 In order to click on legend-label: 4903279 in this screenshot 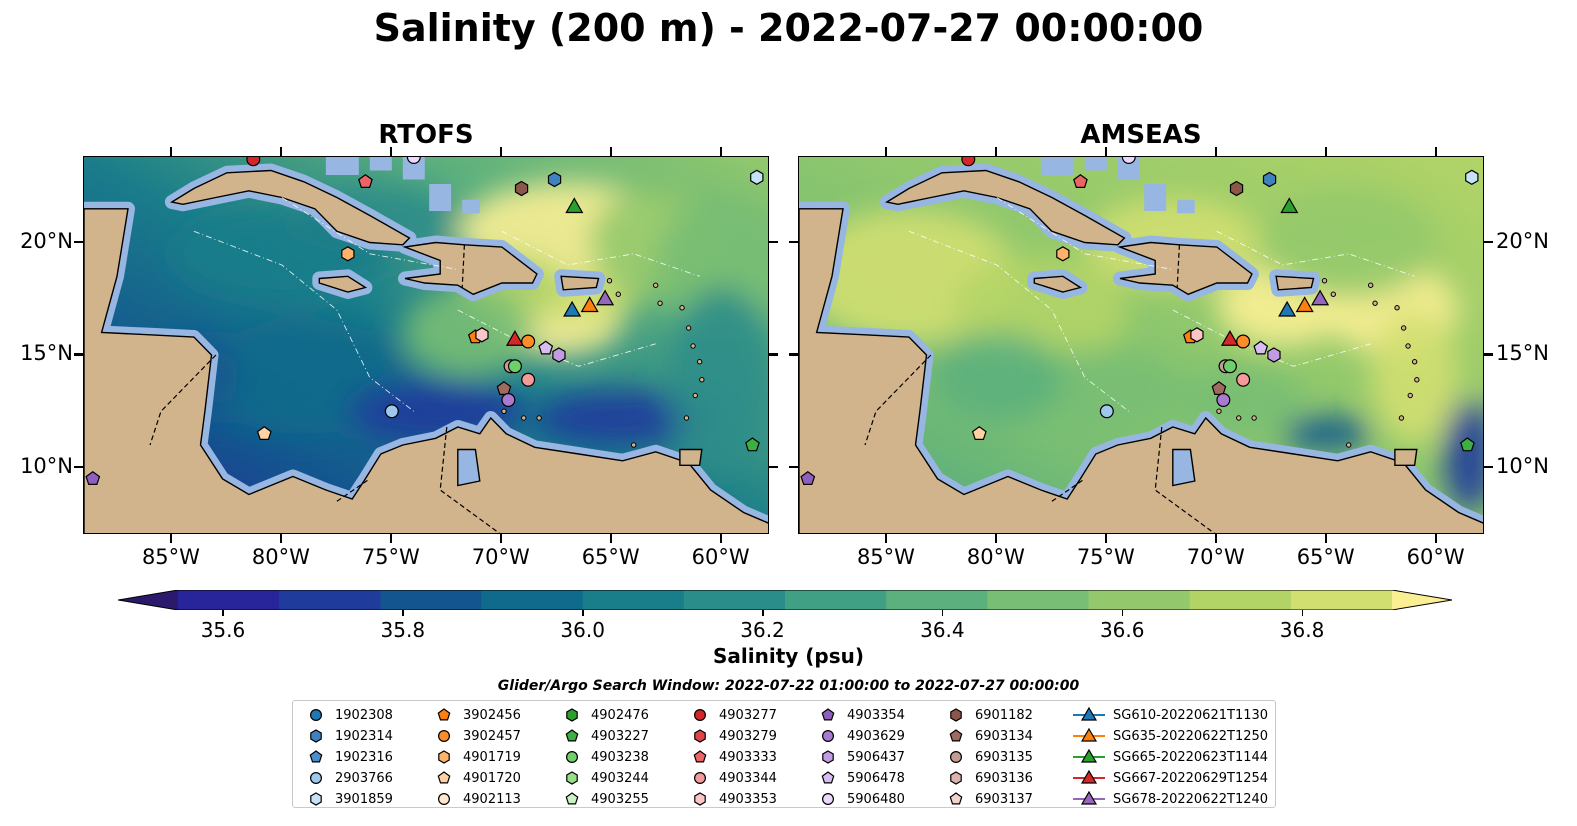, I will do `click(748, 736)`.